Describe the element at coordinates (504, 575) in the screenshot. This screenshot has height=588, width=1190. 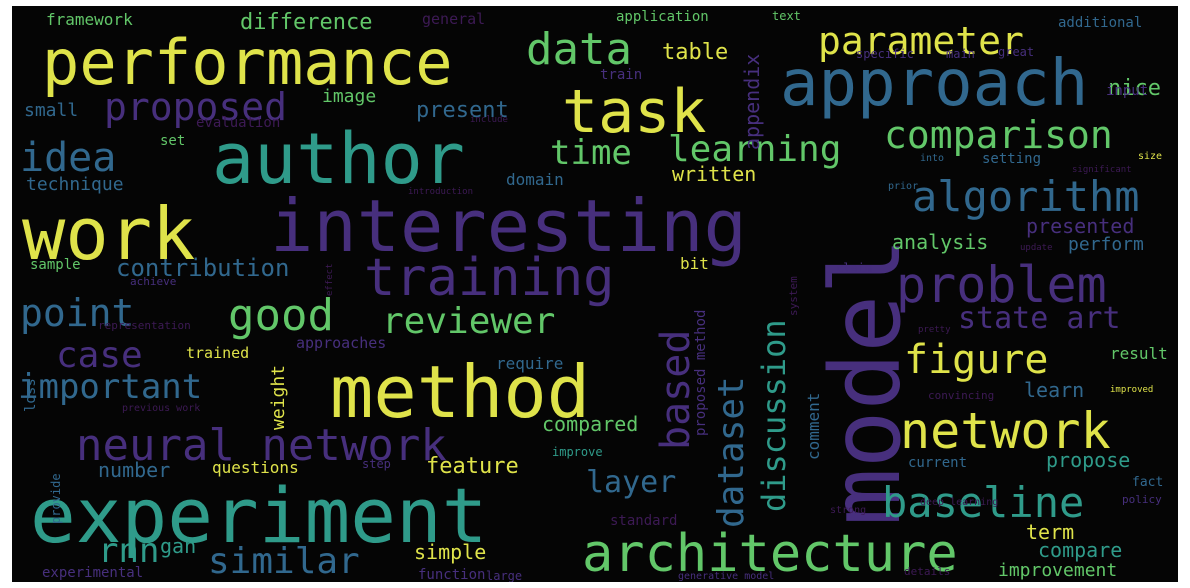
I see `cloud-word: large` at that location.